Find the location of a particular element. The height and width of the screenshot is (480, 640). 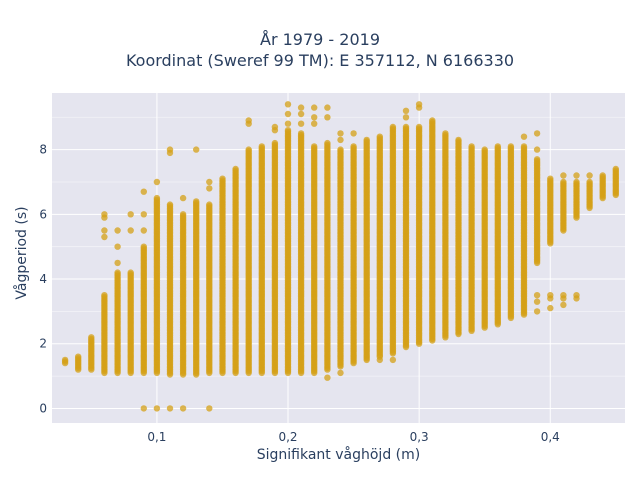

y-tick-label: 8 is located at coordinates (43, 150).